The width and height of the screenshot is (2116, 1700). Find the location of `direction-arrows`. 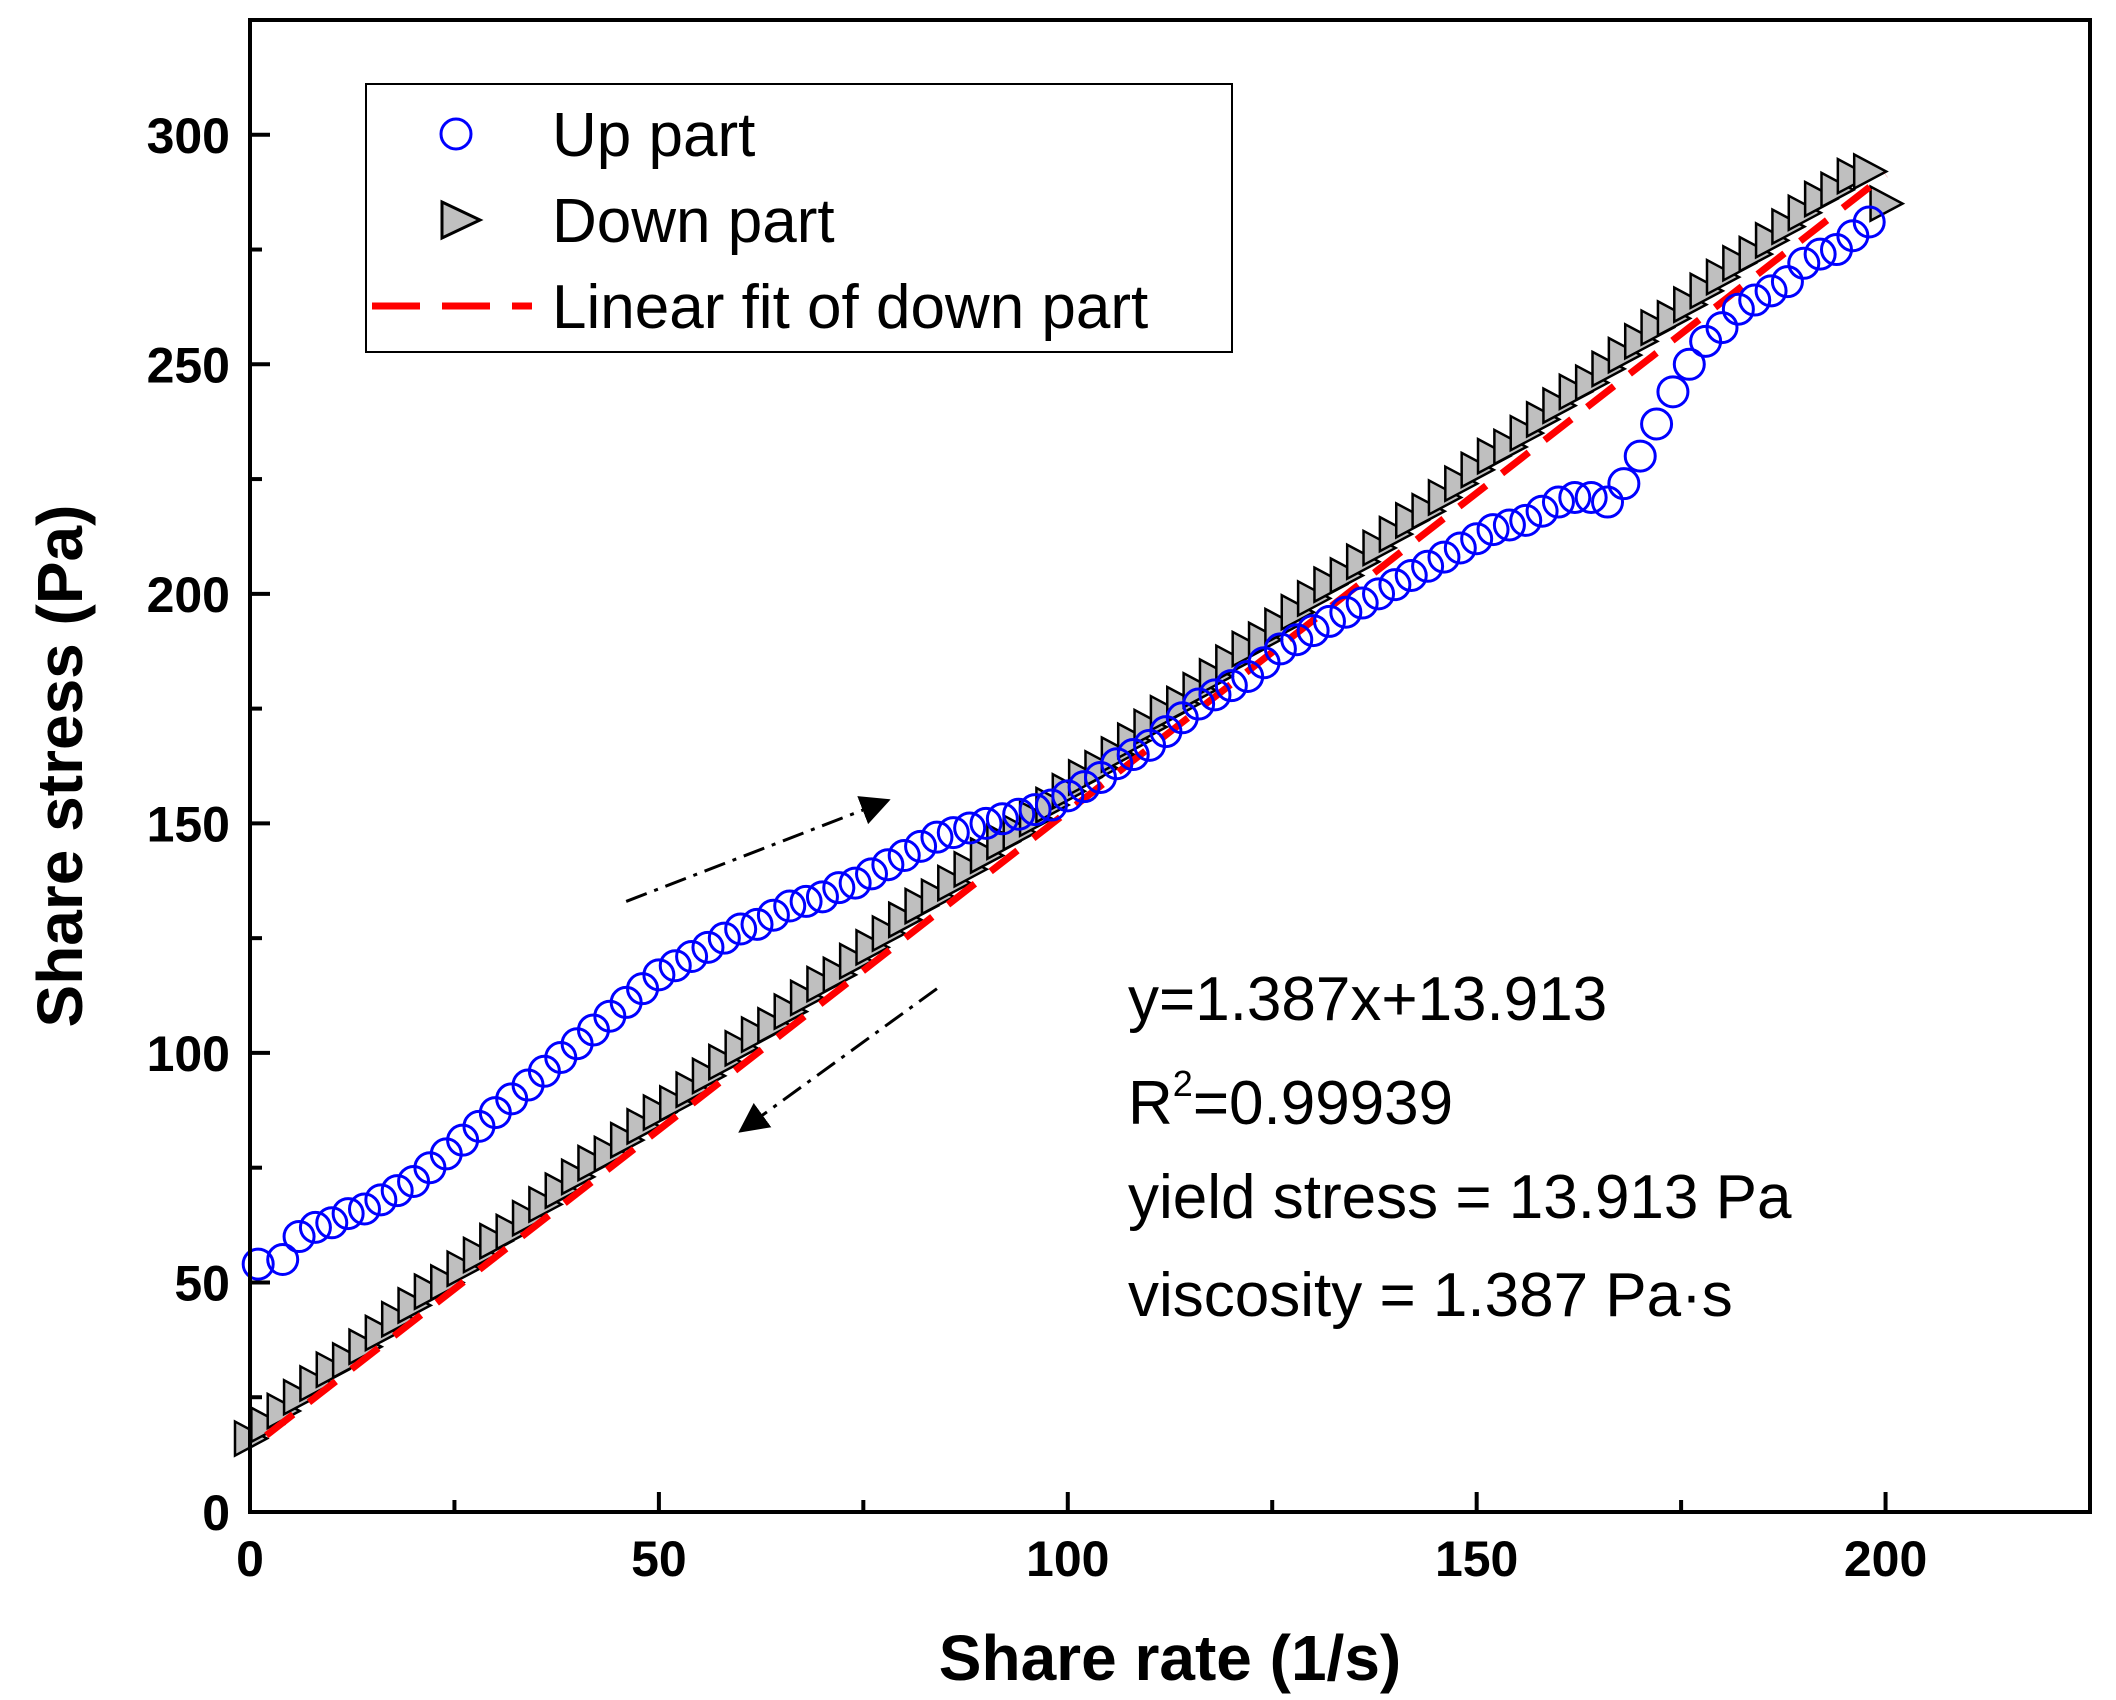

direction-arrows is located at coordinates (781, 964).